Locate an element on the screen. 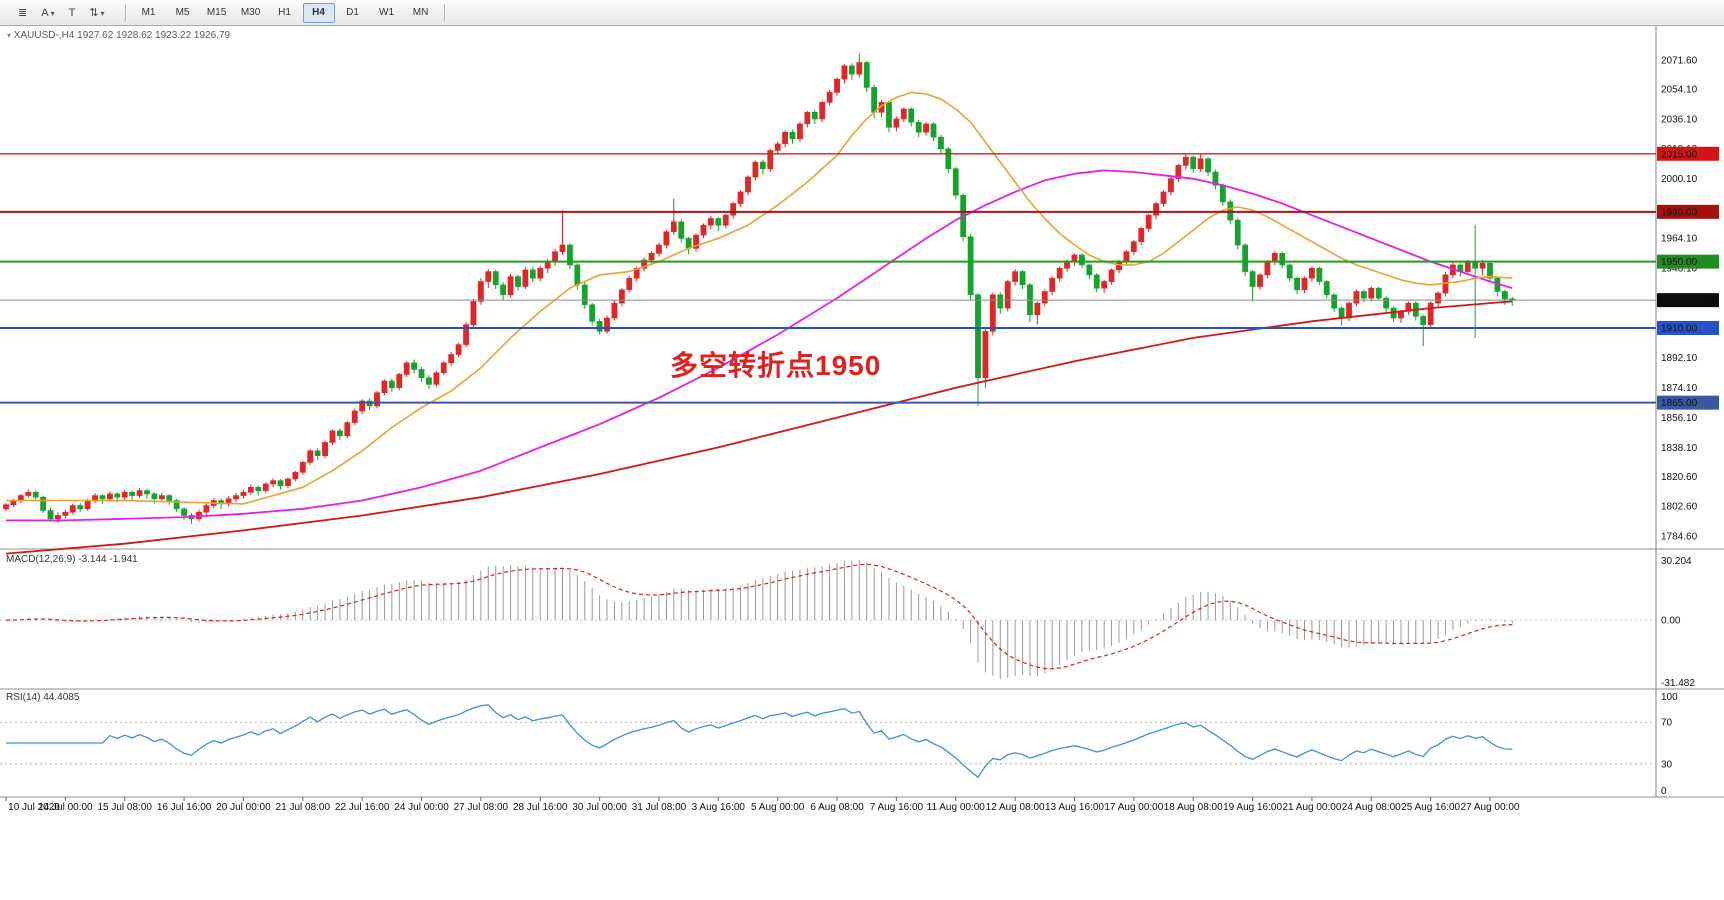 This screenshot has width=1724, height=900. tf-button-H1: H1 is located at coordinates (284, 12).